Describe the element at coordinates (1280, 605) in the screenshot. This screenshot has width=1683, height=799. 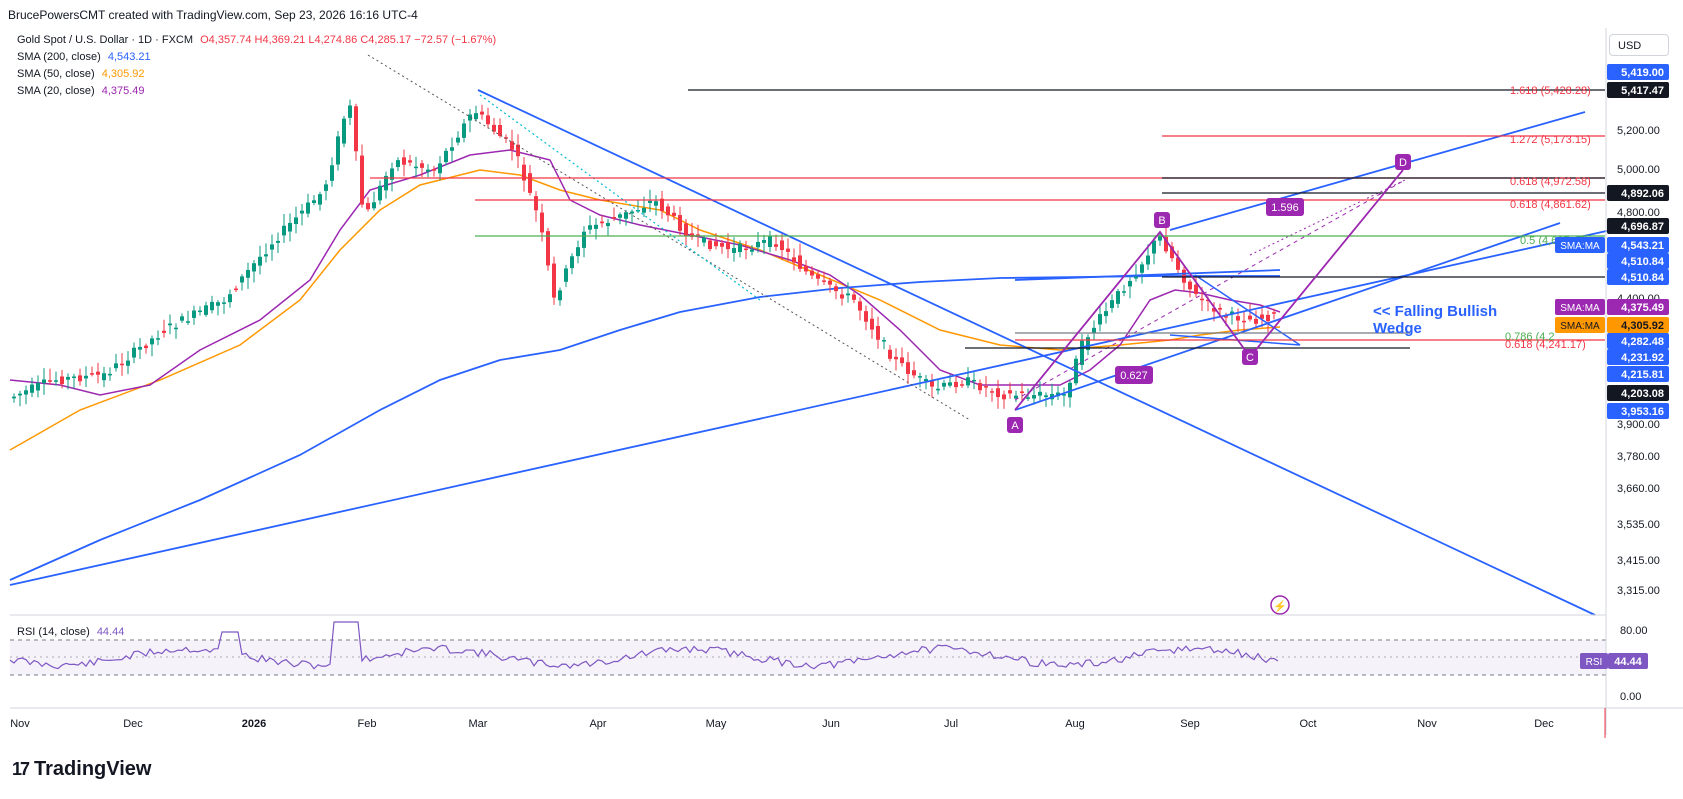
I see `lightning-icon` at that location.